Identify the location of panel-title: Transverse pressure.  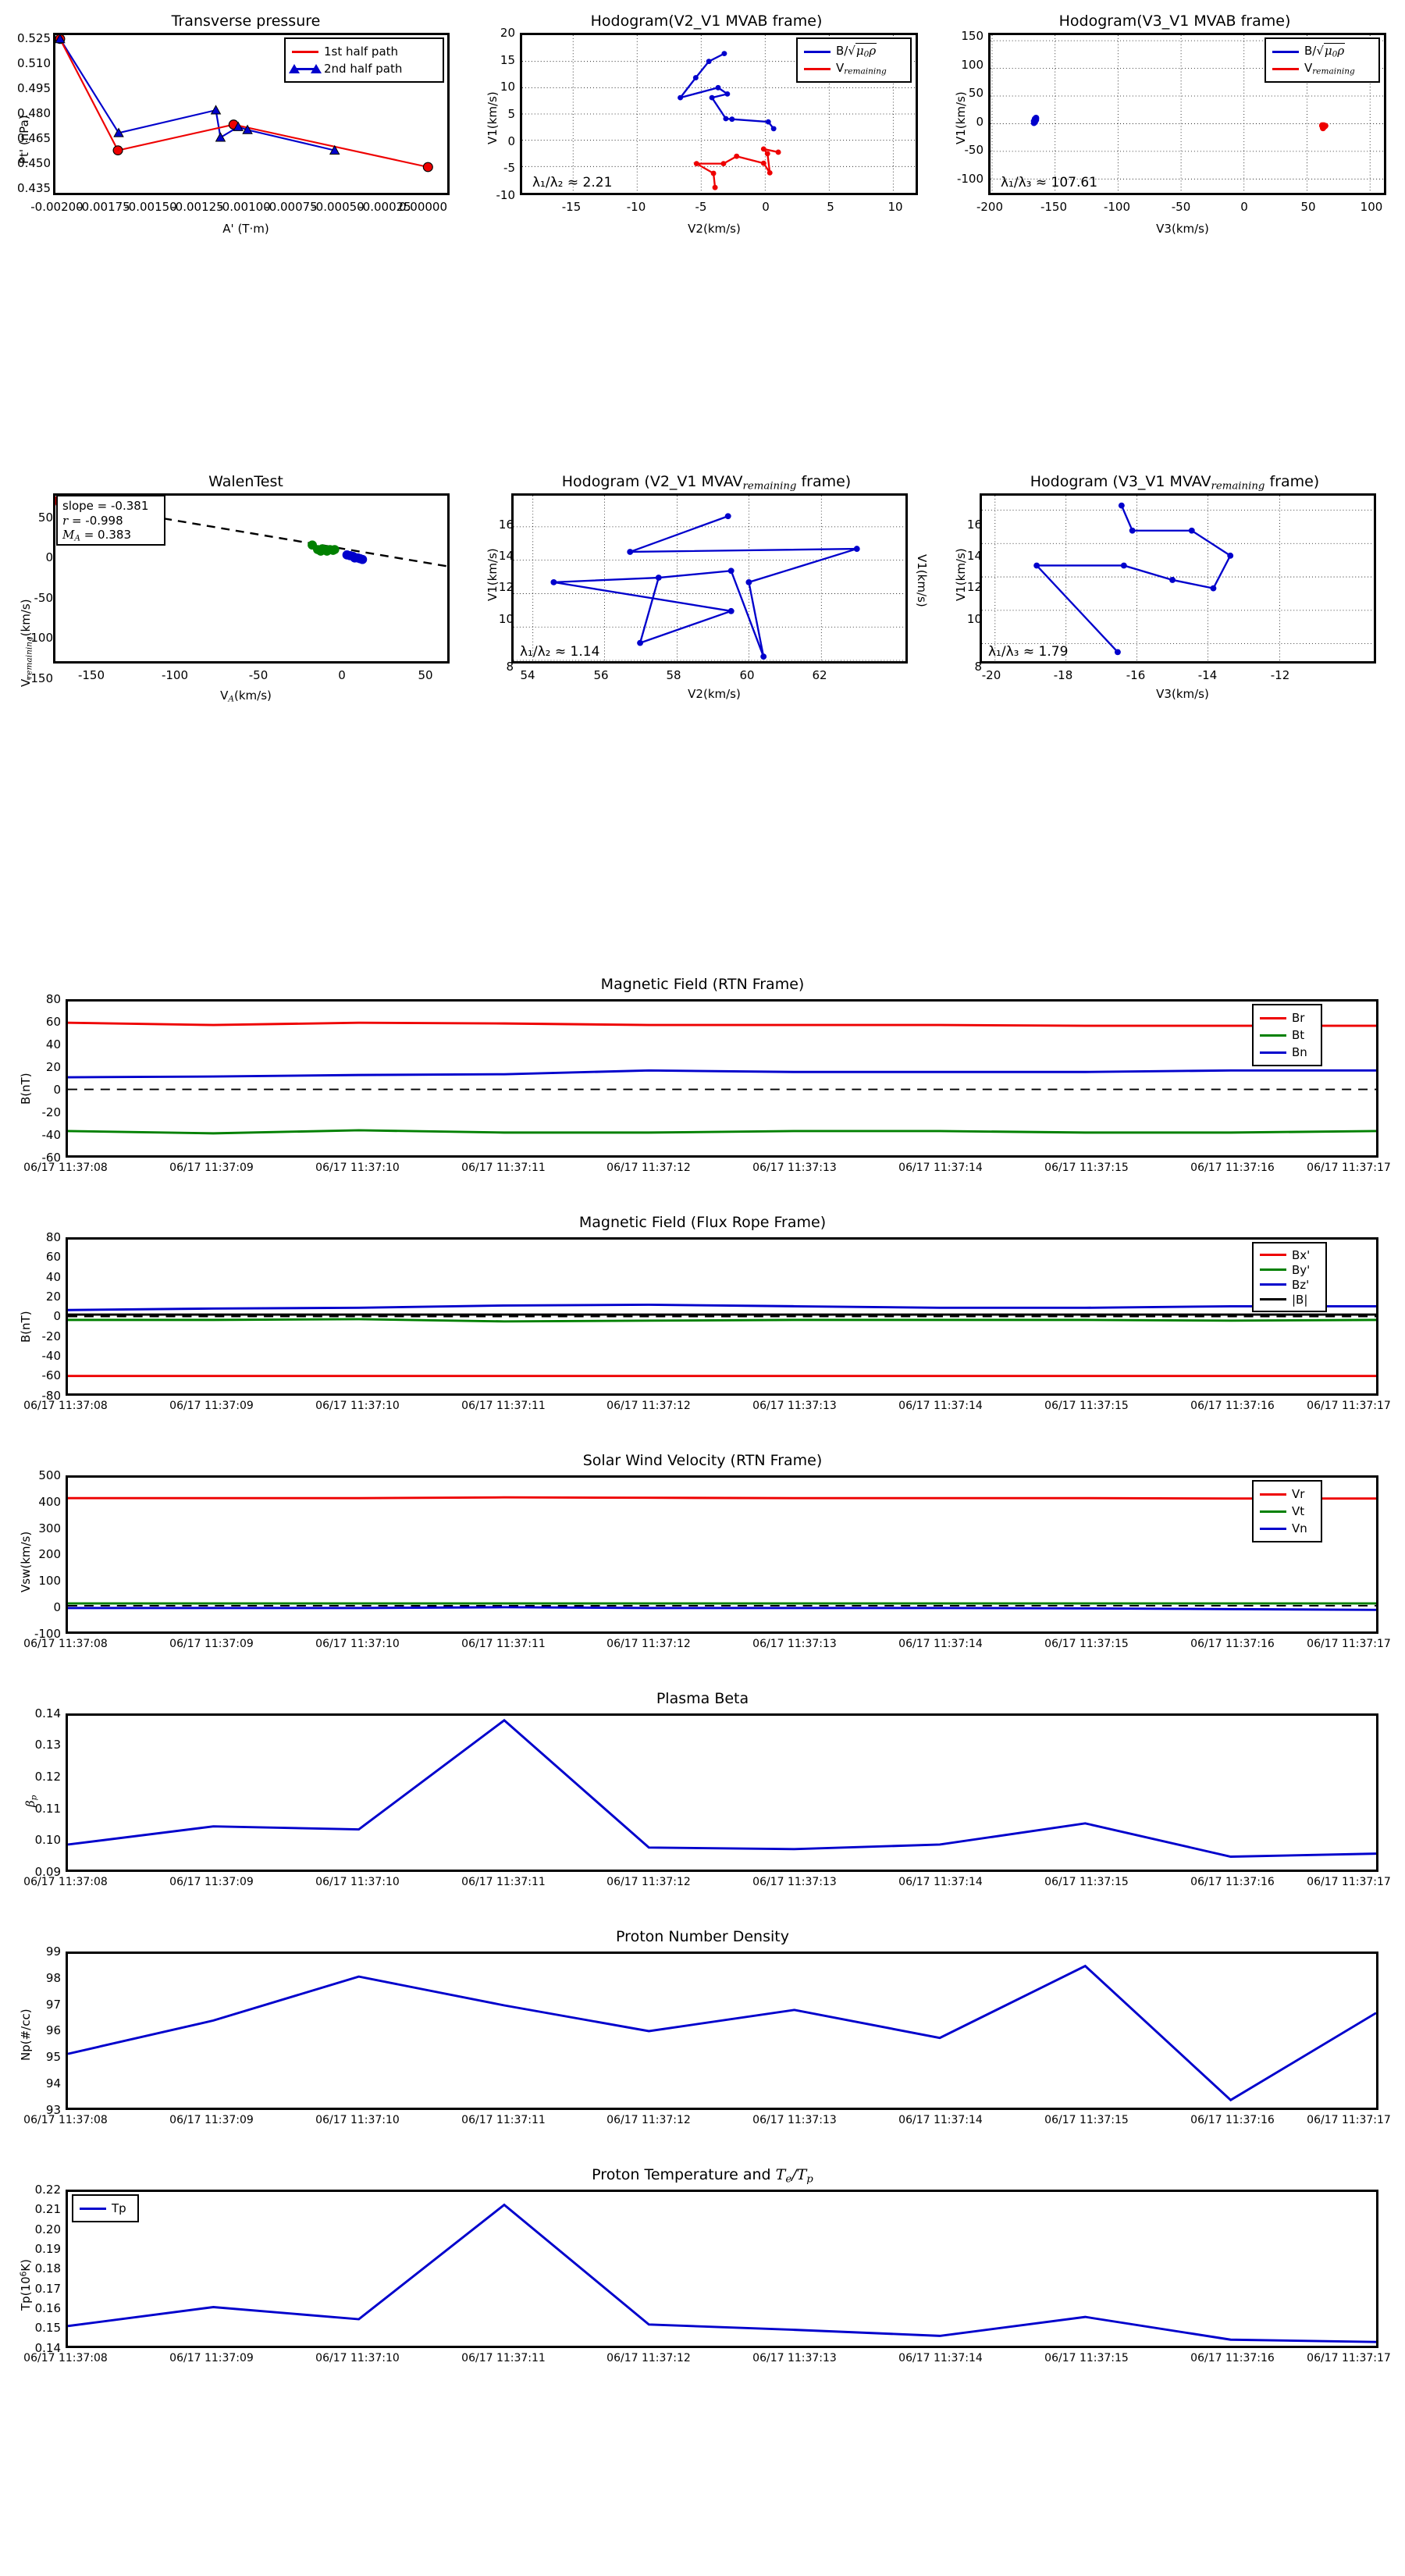
(246, 21).